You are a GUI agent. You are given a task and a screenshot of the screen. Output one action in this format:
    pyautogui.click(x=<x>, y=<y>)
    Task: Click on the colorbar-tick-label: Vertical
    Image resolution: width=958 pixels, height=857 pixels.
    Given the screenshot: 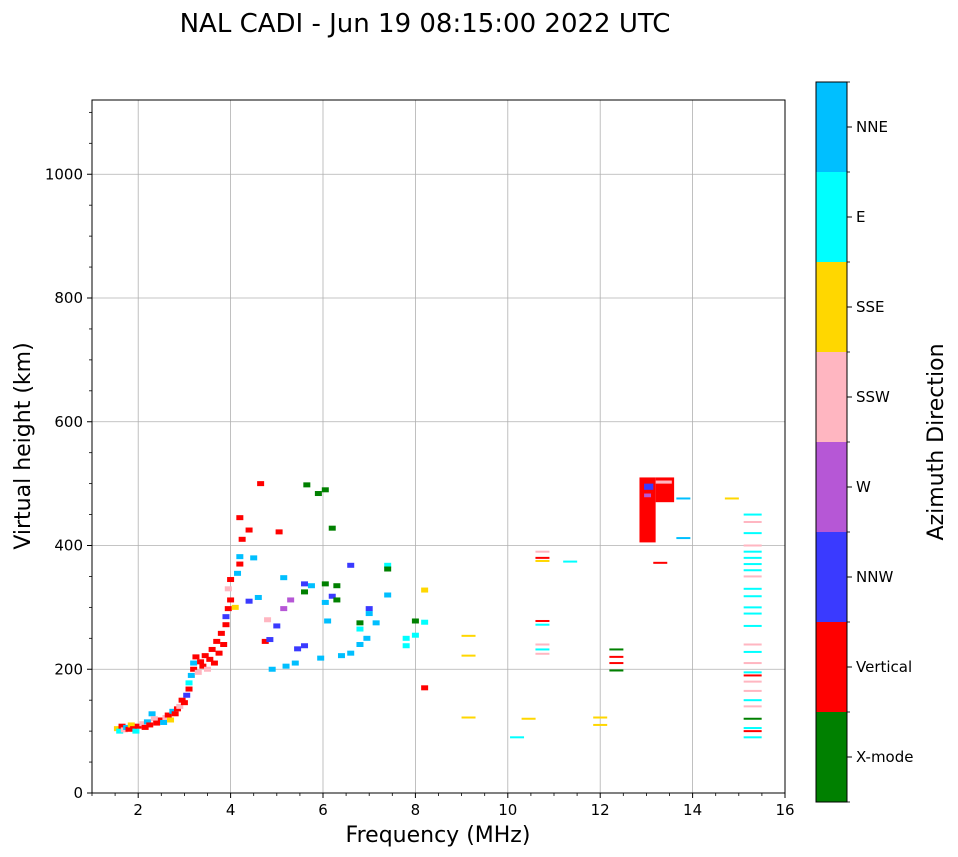 What is the action you would take?
    pyautogui.click(x=884, y=667)
    